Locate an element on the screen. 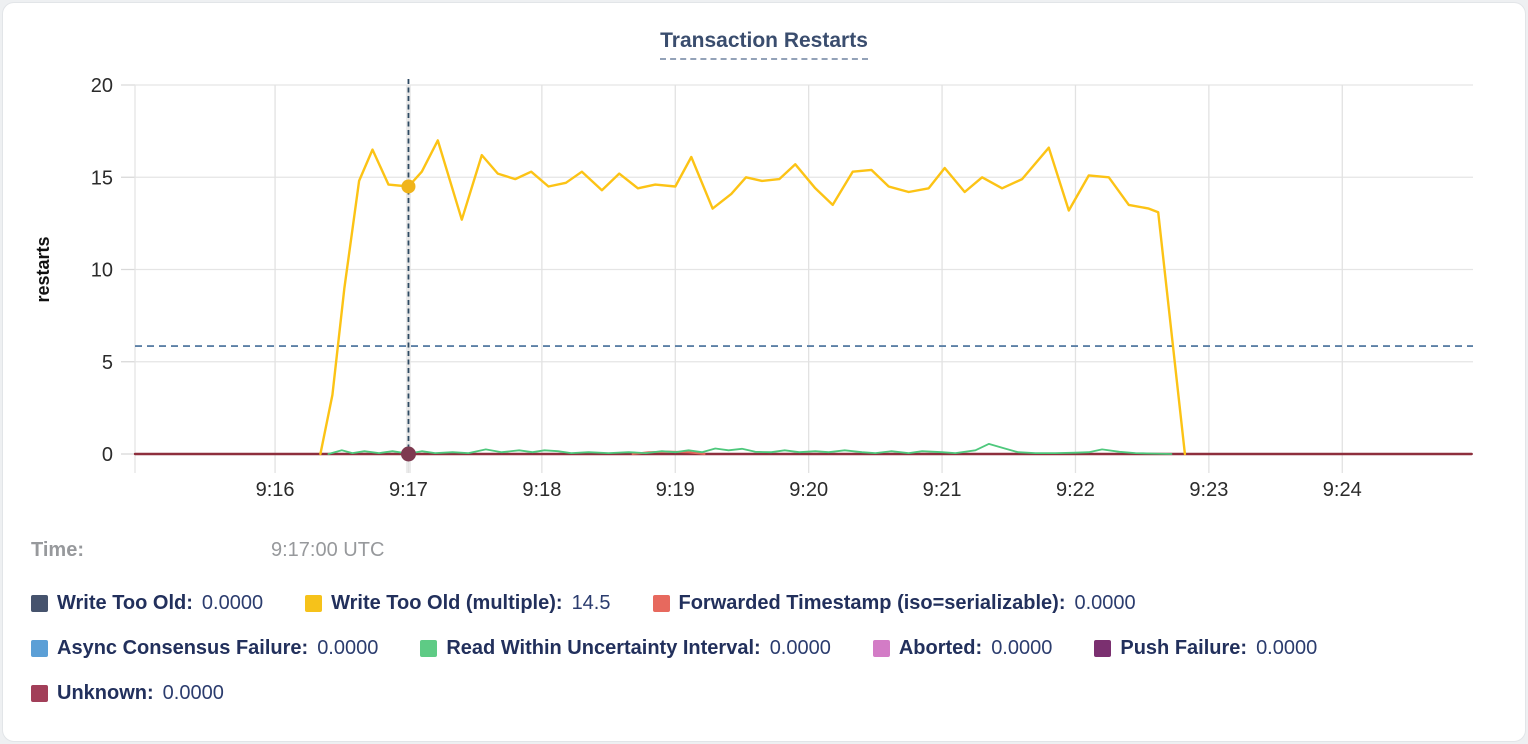  hover-dot-write-too-old-multiple- is located at coordinates (408, 186).